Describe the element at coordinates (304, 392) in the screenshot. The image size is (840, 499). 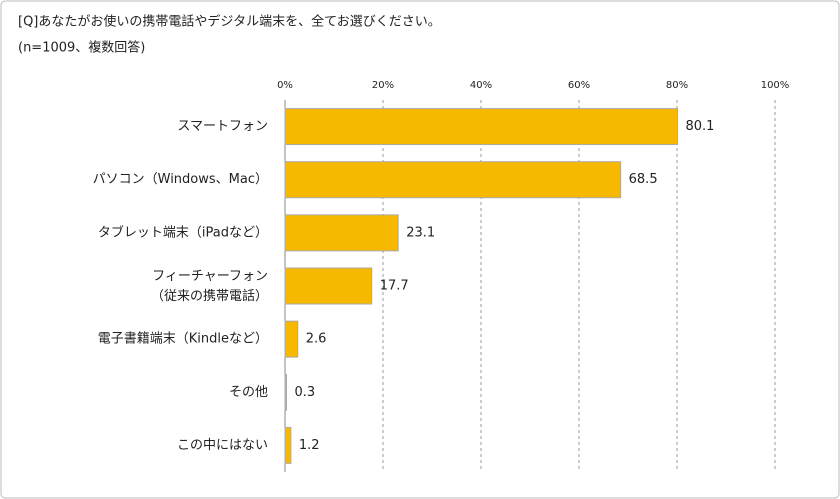
I see `value-label: 0.3` at that location.